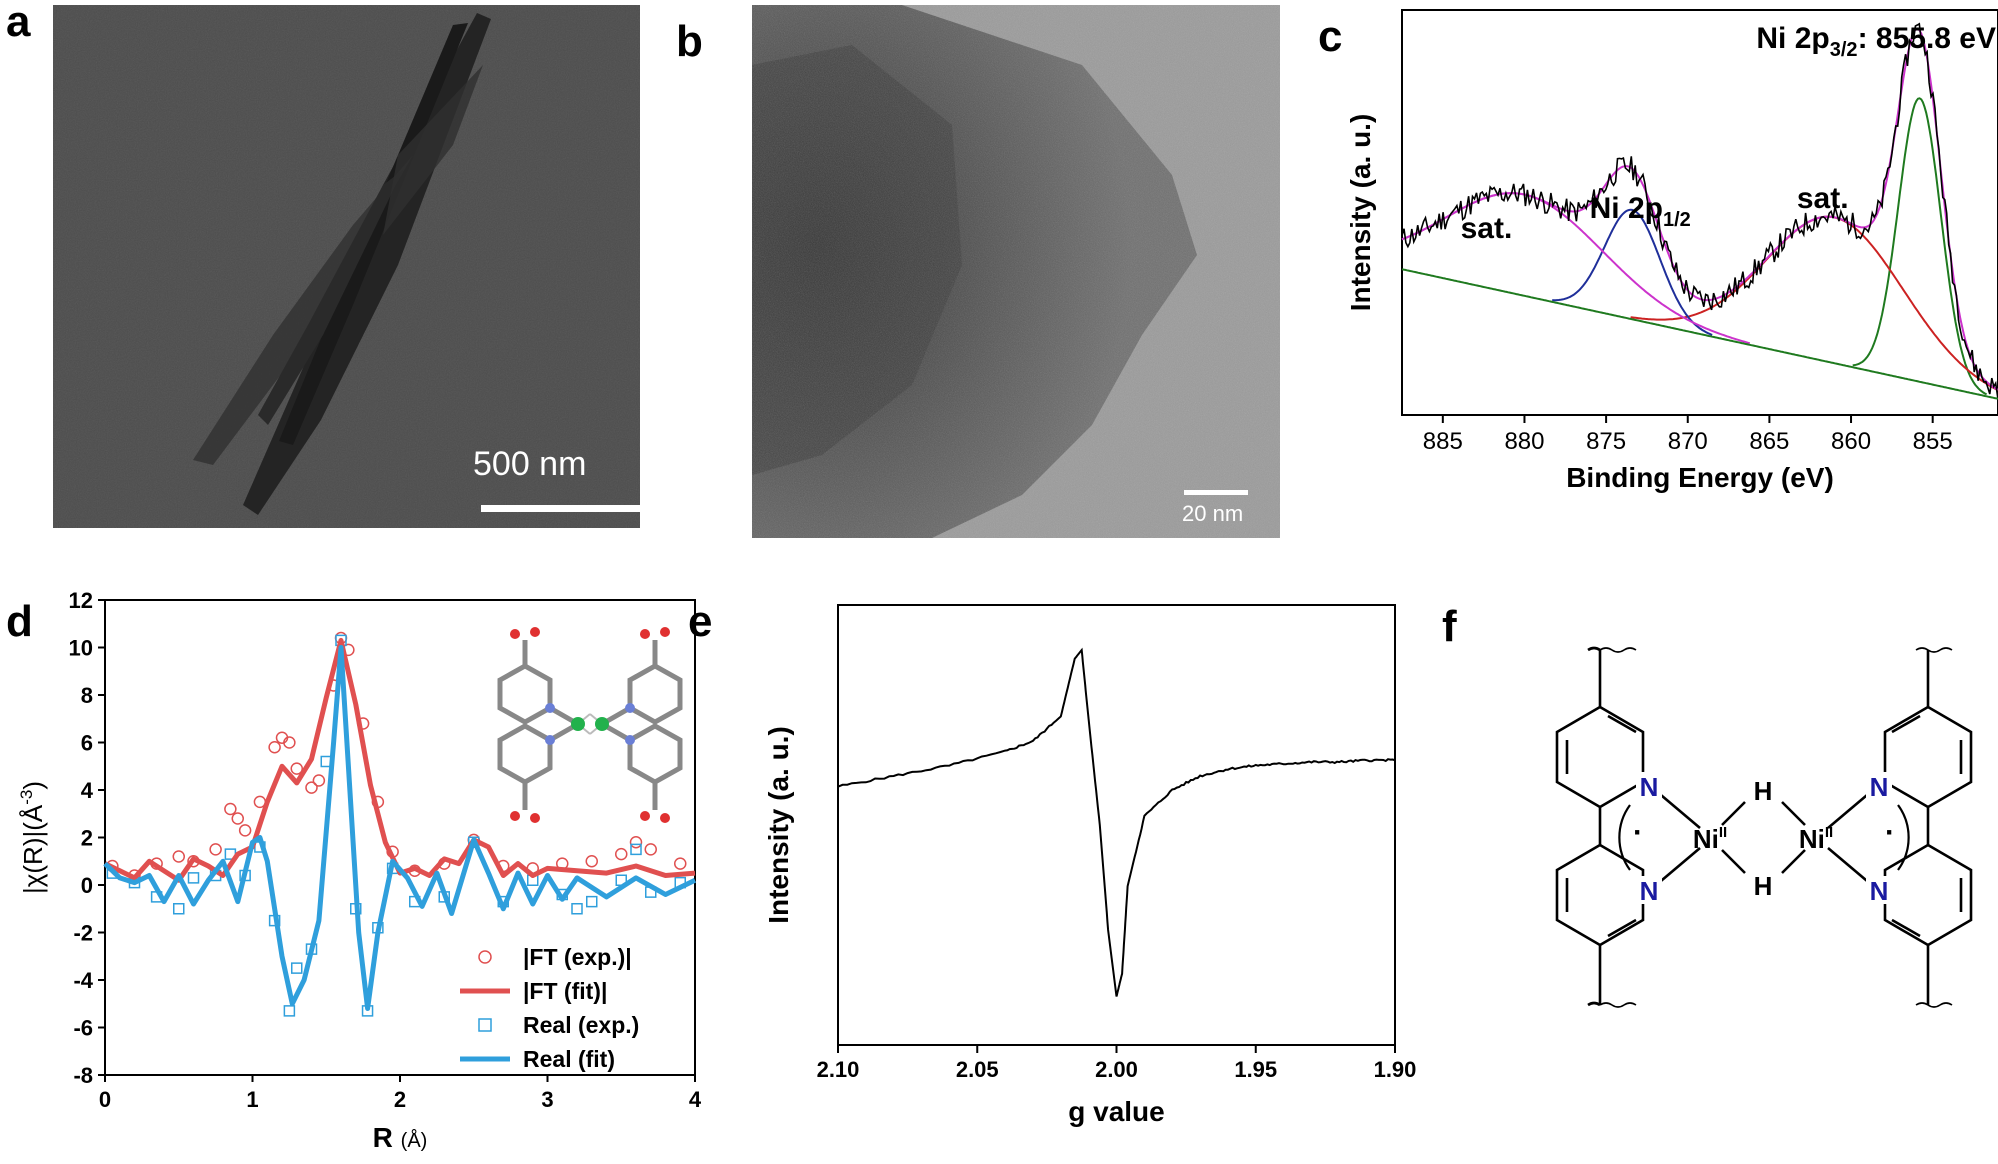 Image resolution: width=1998 pixels, height=1164 pixels. What do you see at coordinates (581, 1025) in the screenshot?
I see `legend-label: Real (exp.)` at bounding box center [581, 1025].